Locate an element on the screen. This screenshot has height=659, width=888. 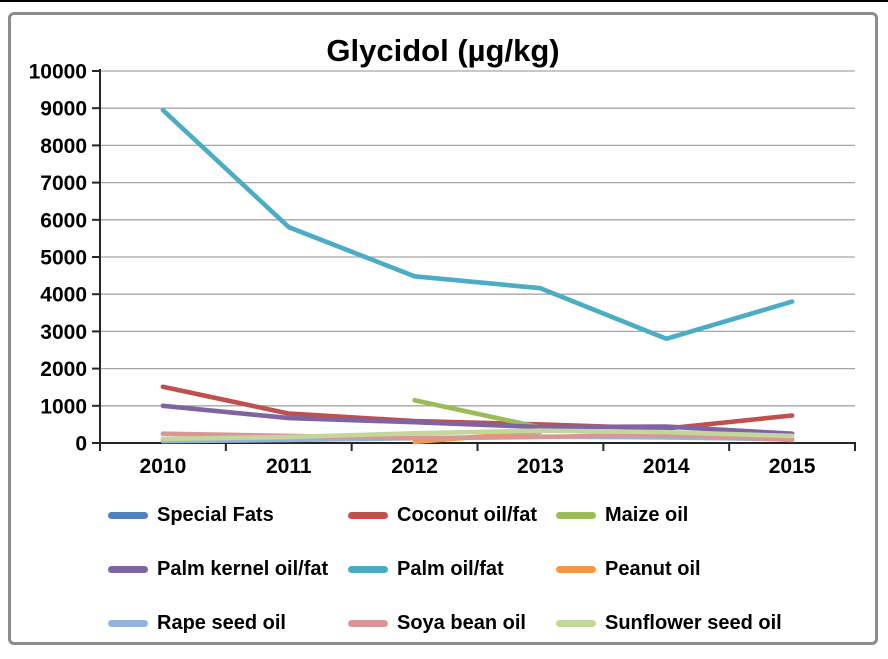
legend-label: Special Fats is located at coordinates (215, 515).